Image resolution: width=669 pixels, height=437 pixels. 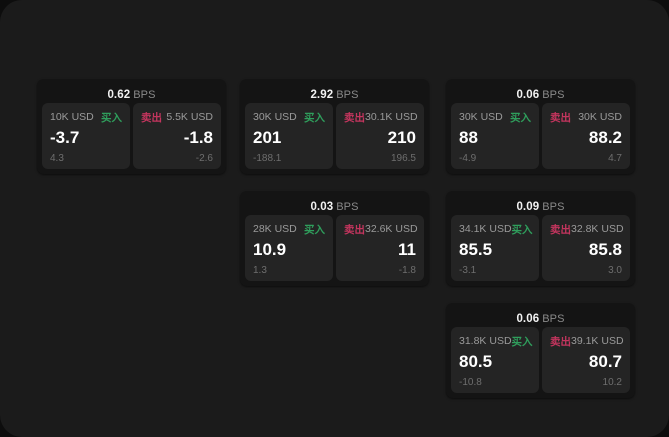 What do you see at coordinates (275, 229) in the screenshot?
I see `bid-size-label: 28K USD` at bounding box center [275, 229].